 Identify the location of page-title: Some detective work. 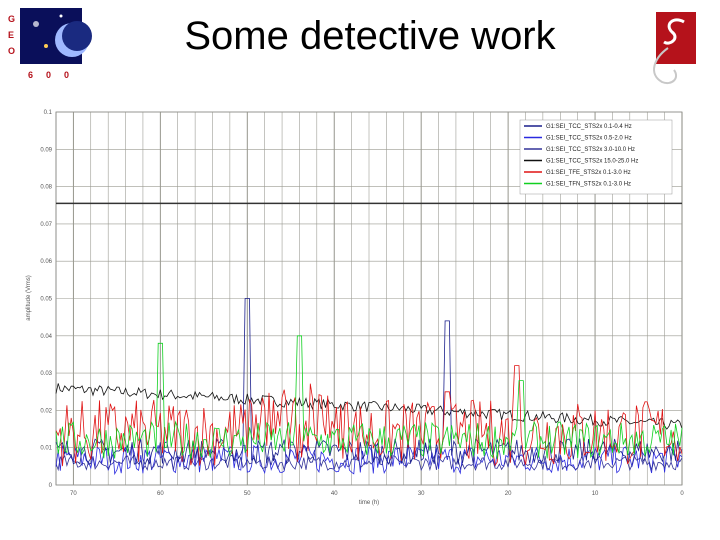
(370, 36).